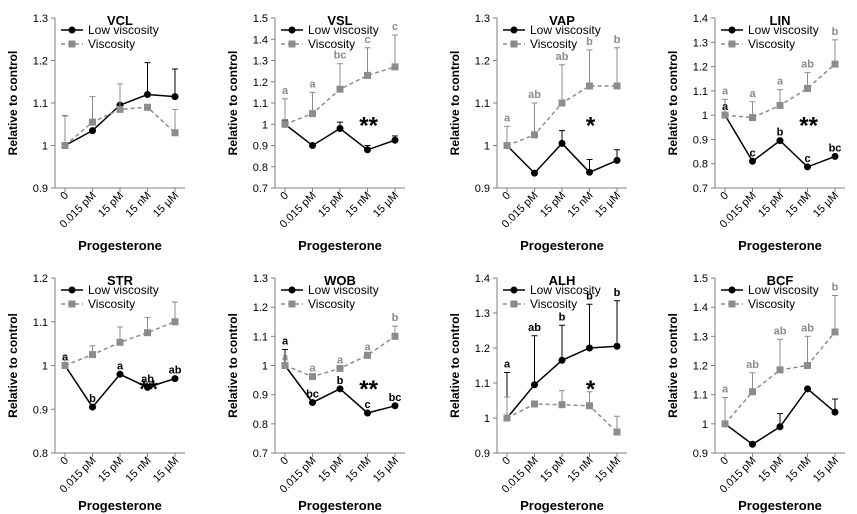  What do you see at coordinates (482, 279) in the screenshot?
I see `y-tick-label: 1.4` at bounding box center [482, 279].